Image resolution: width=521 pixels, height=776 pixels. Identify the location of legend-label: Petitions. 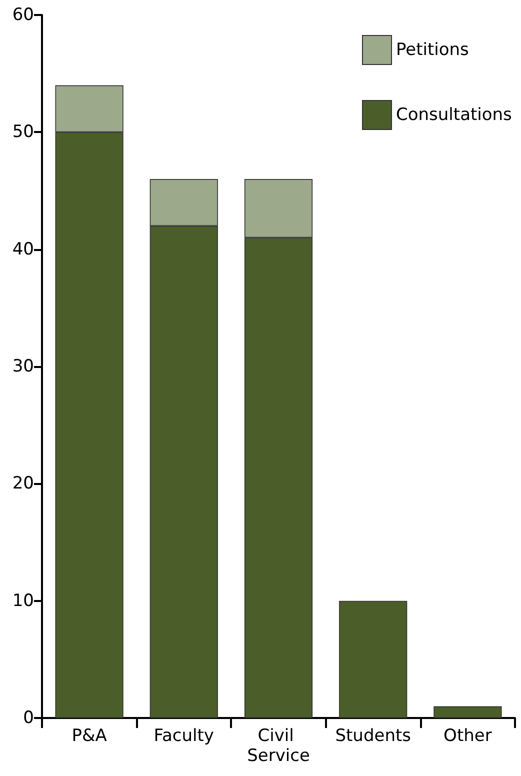
(432, 50).